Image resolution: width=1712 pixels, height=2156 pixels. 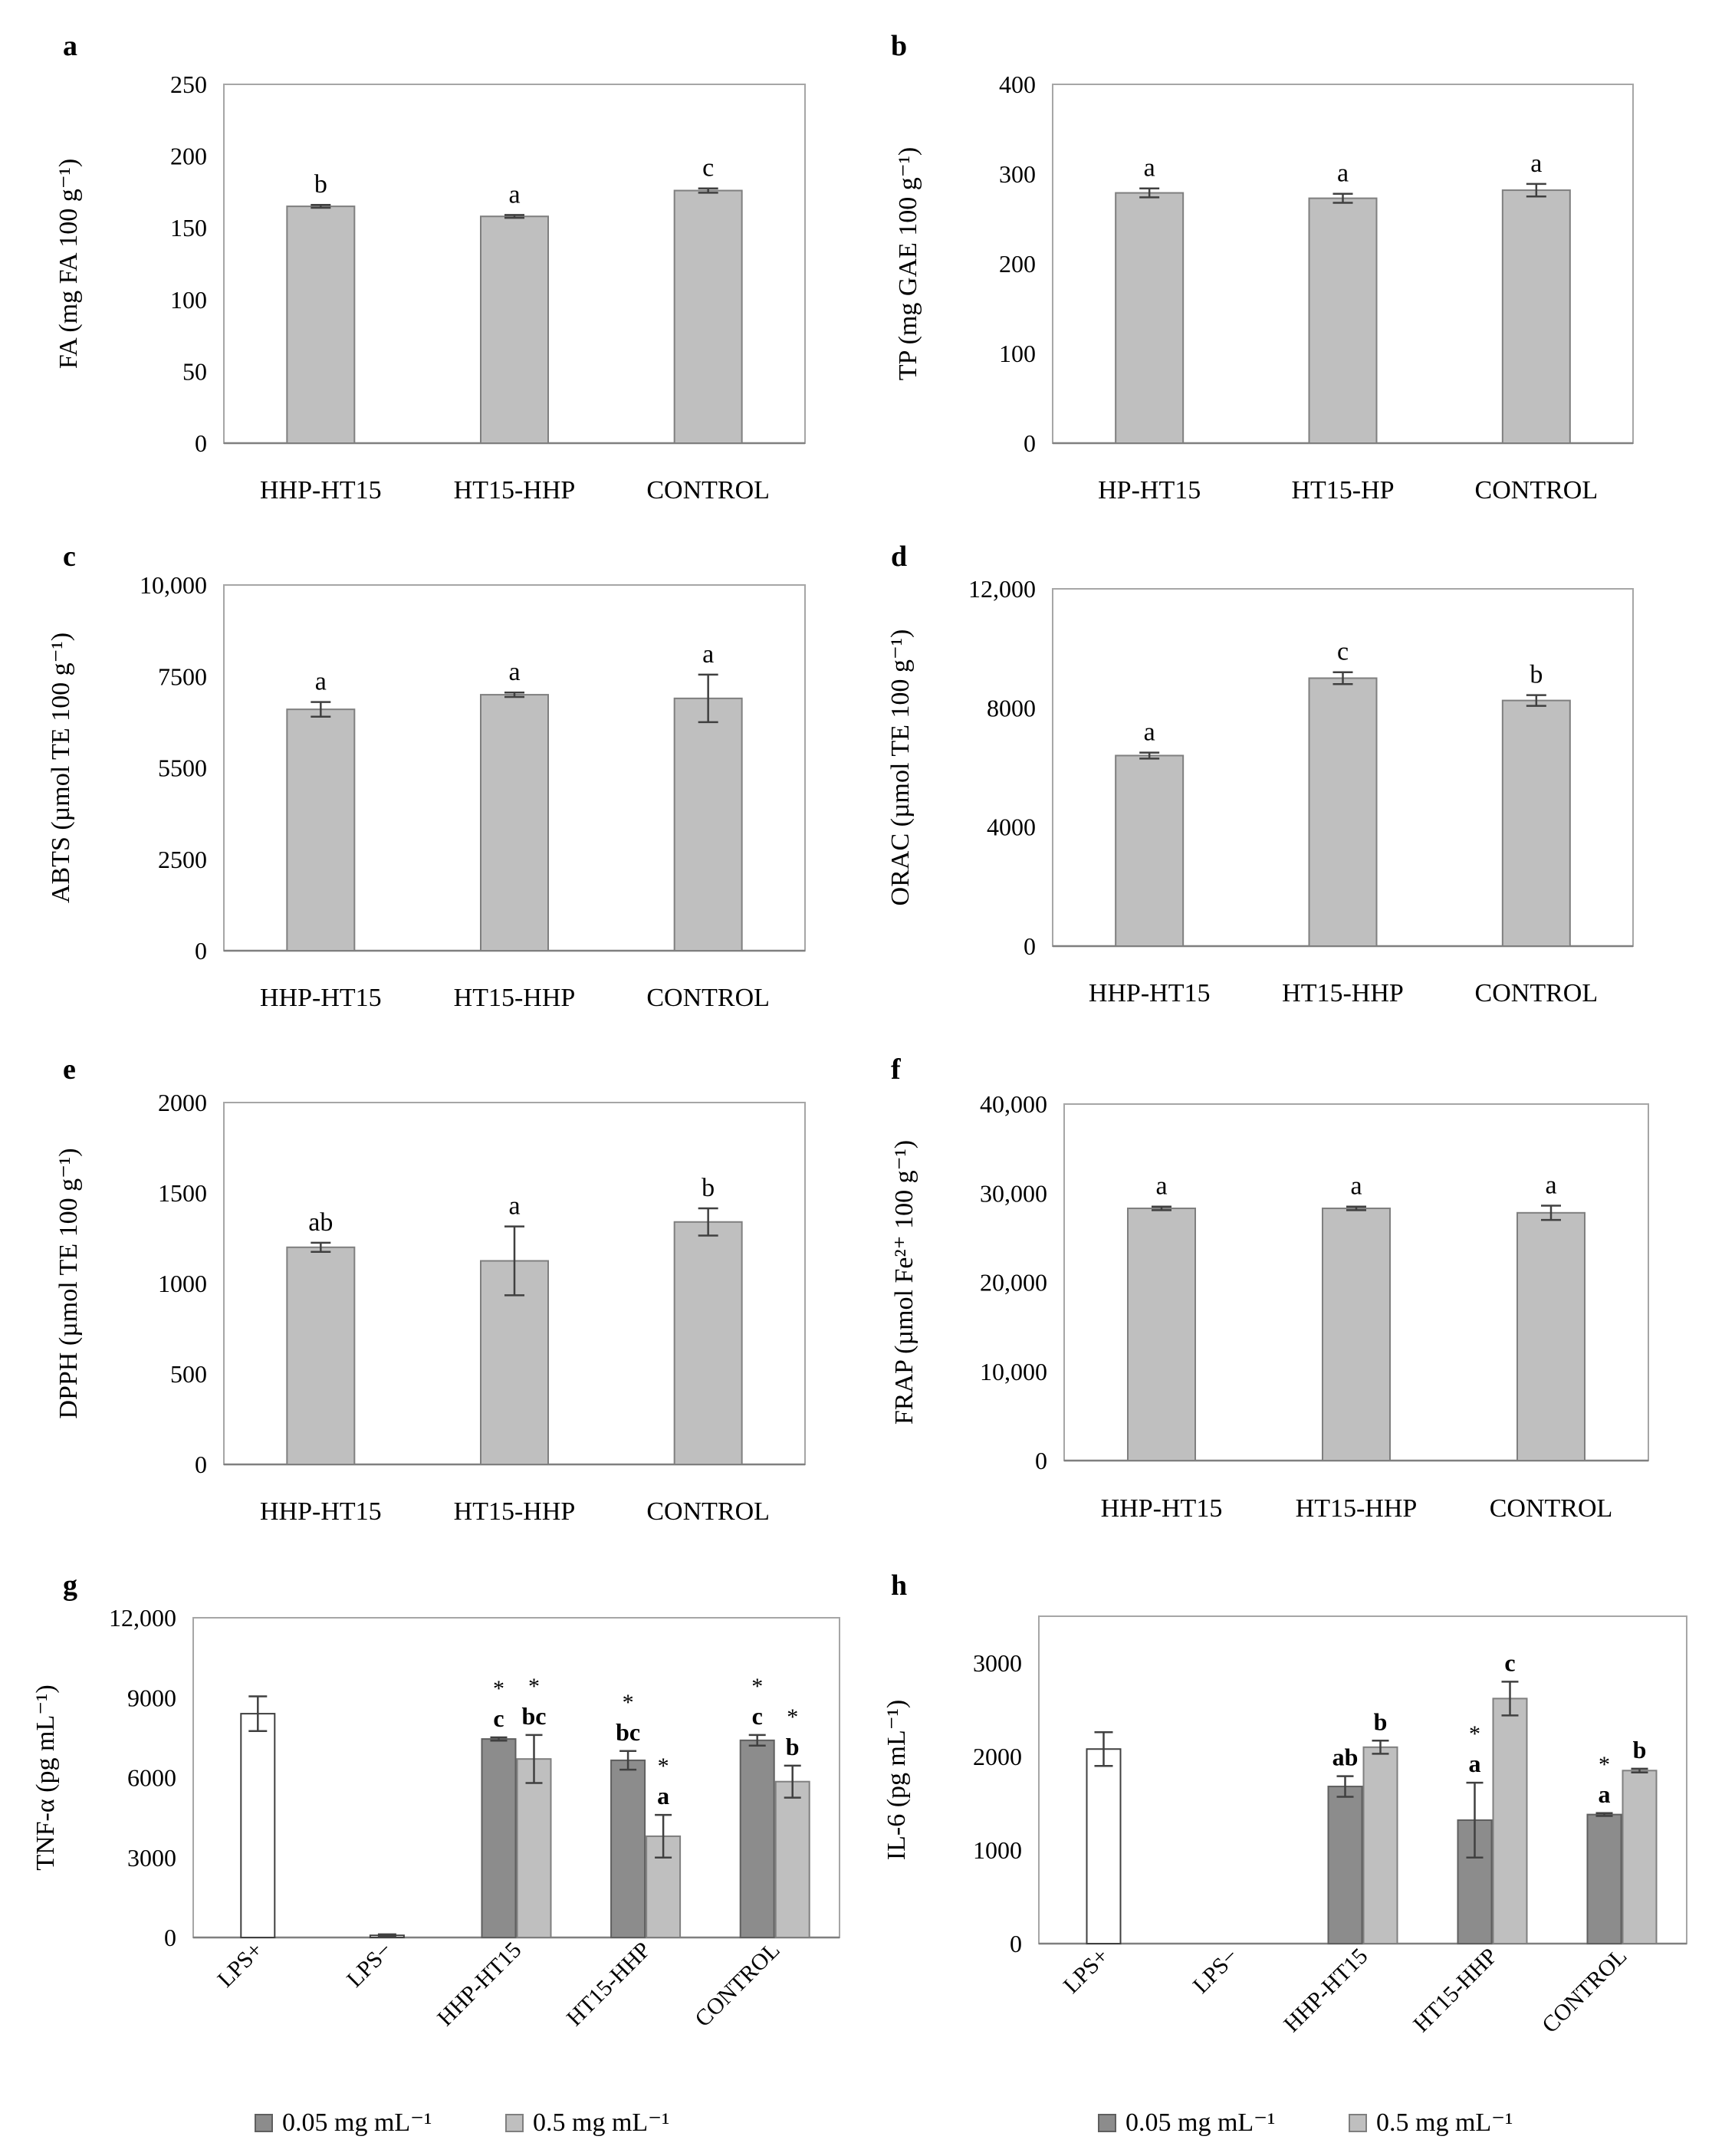 I want to click on panel-label: g, so click(x=70, y=1585).